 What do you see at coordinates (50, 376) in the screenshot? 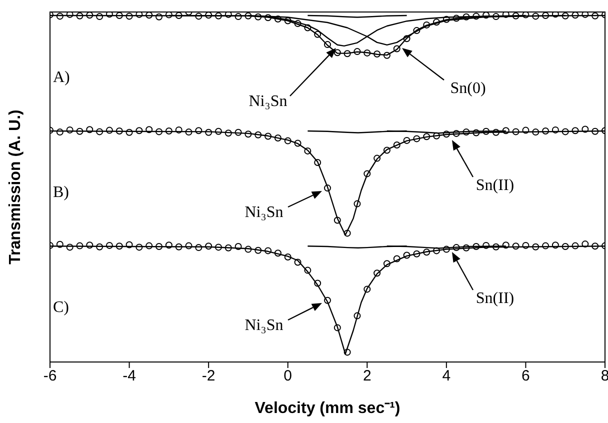
I see `x-tick-label: -6` at bounding box center [50, 376].